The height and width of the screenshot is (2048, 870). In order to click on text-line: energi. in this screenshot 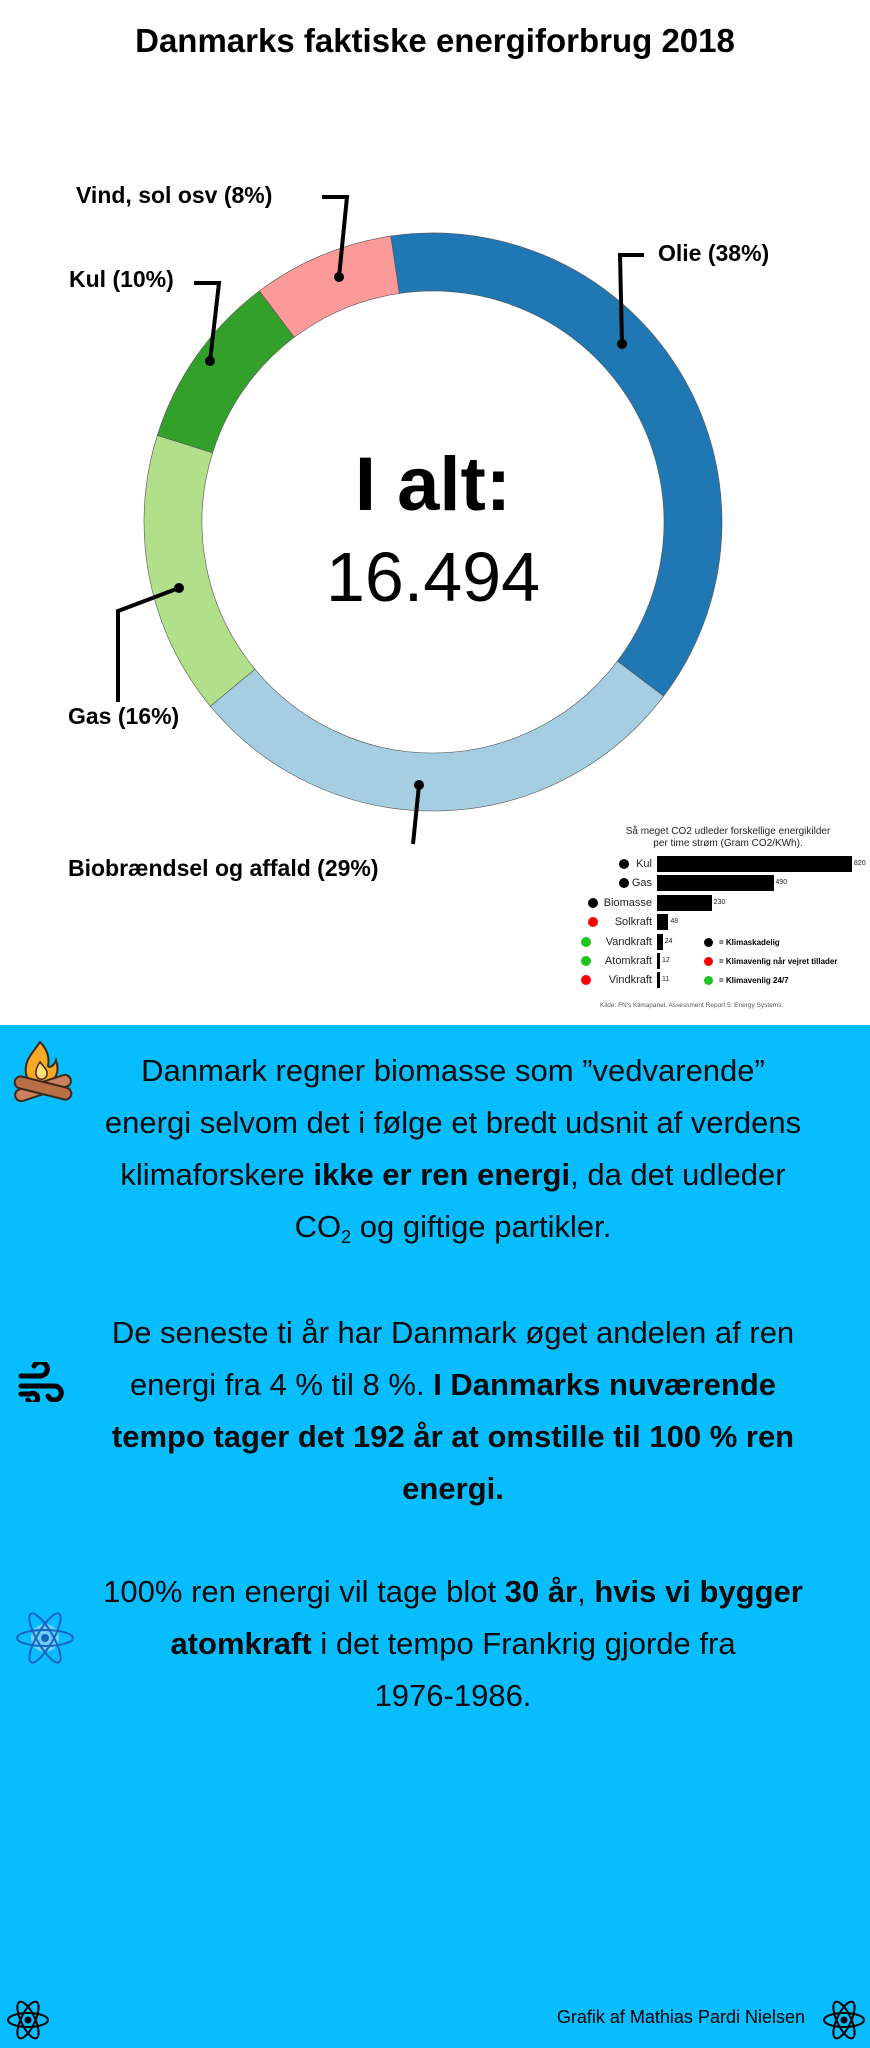, I will do `click(453, 1489)`.